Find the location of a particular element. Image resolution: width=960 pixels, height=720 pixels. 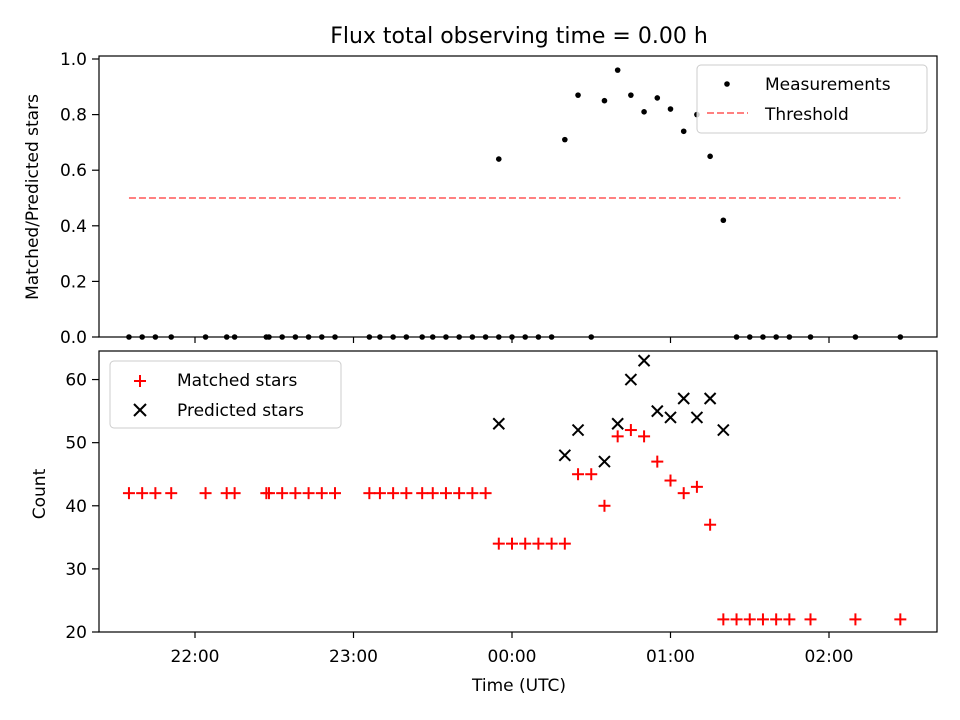

legend-matched-marker is located at coordinates (140, 381).